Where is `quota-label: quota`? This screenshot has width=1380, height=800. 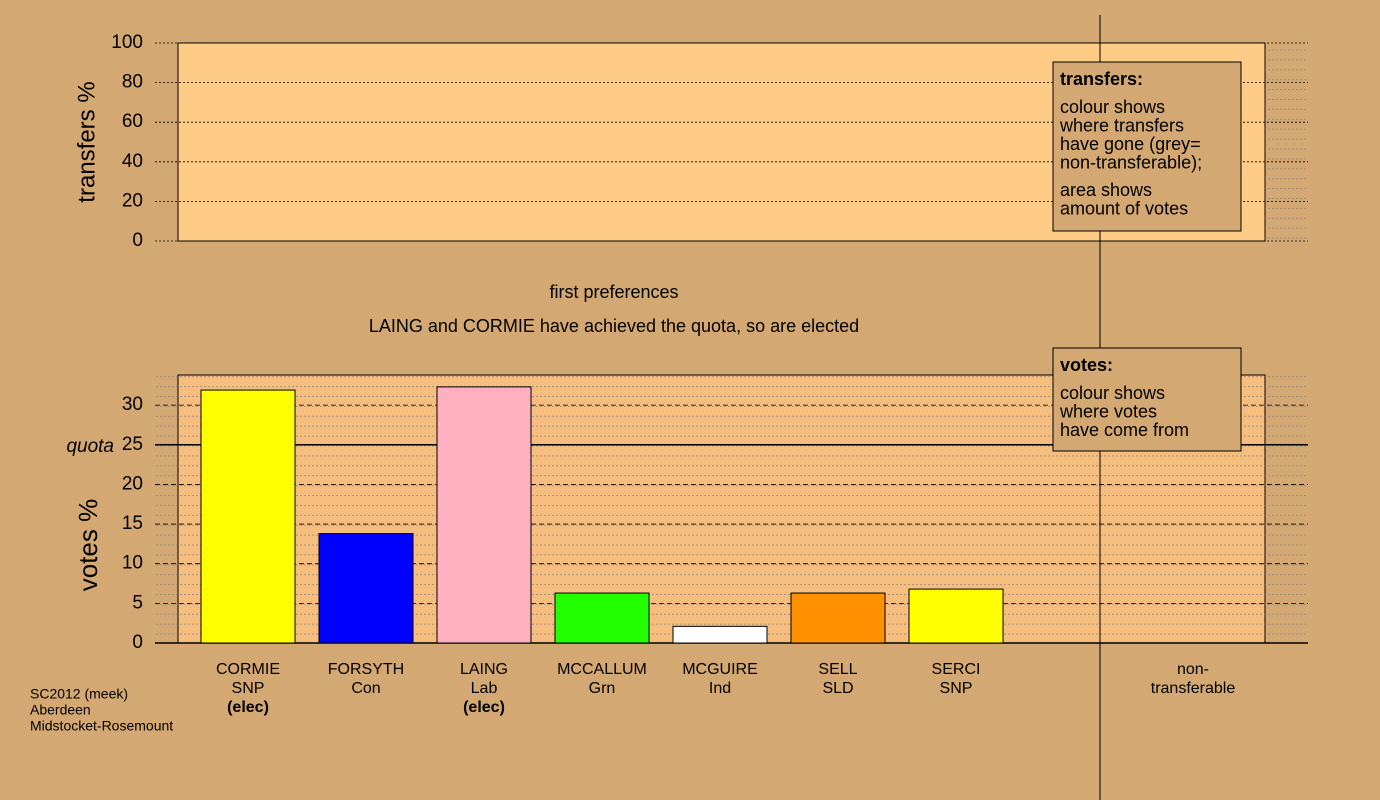
quota-label: quota is located at coordinates (90, 446).